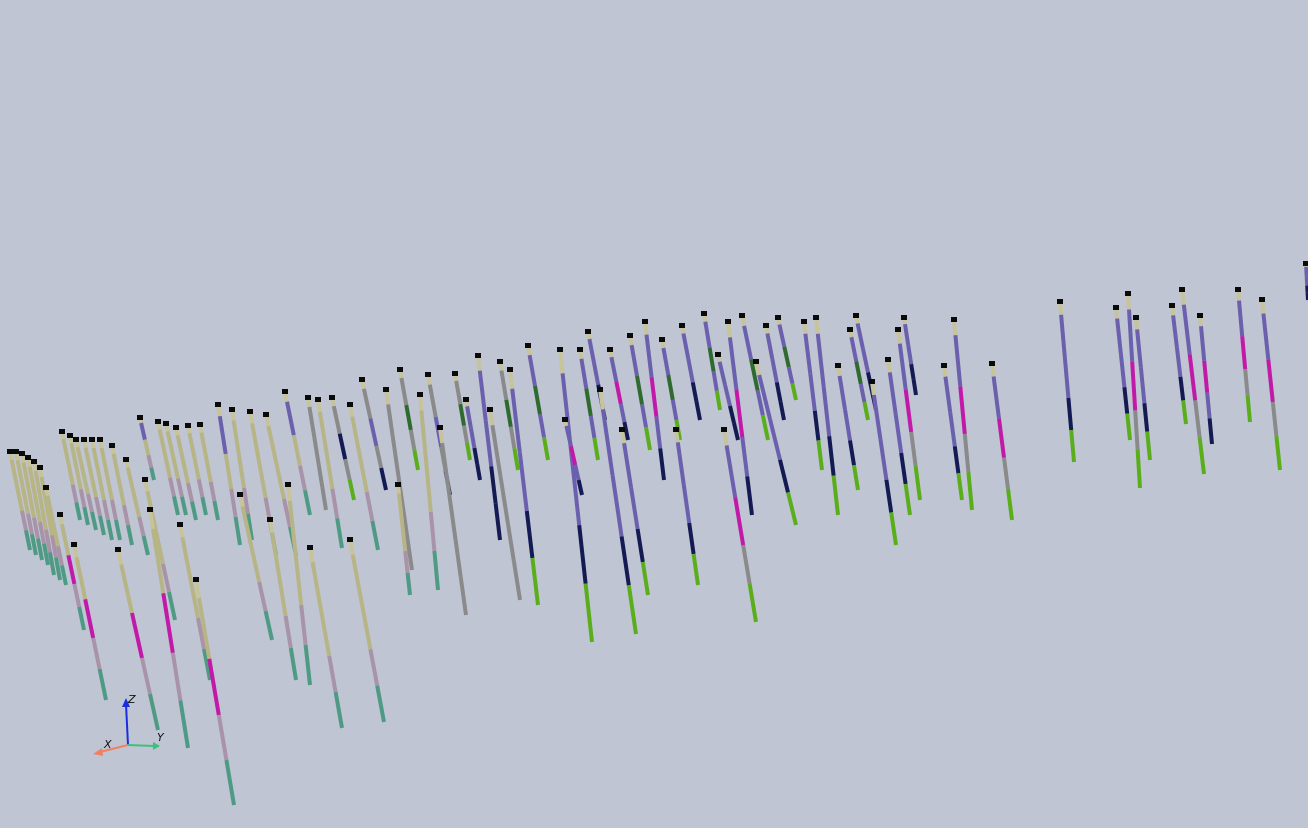 The height and width of the screenshot is (828, 1308). What do you see at coordinates (161, 737) in the screenshot?
I see `y-axis-label: Y` at bounding box center [161, 737].